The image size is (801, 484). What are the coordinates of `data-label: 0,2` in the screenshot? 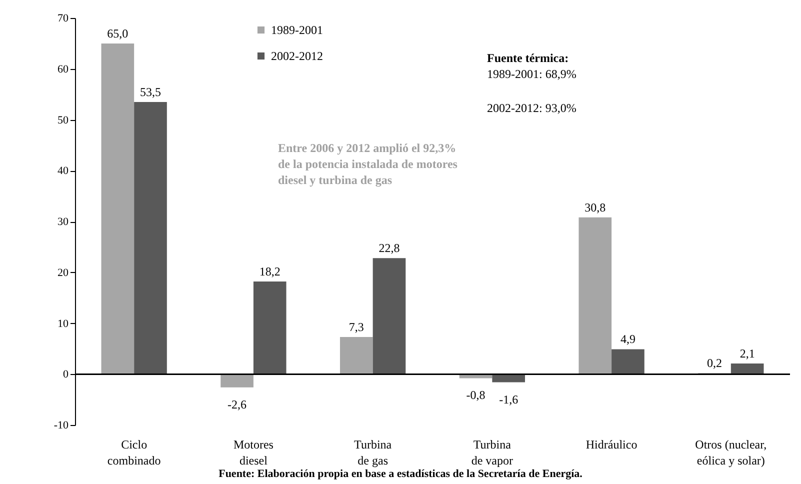 It's located at (714, 363).